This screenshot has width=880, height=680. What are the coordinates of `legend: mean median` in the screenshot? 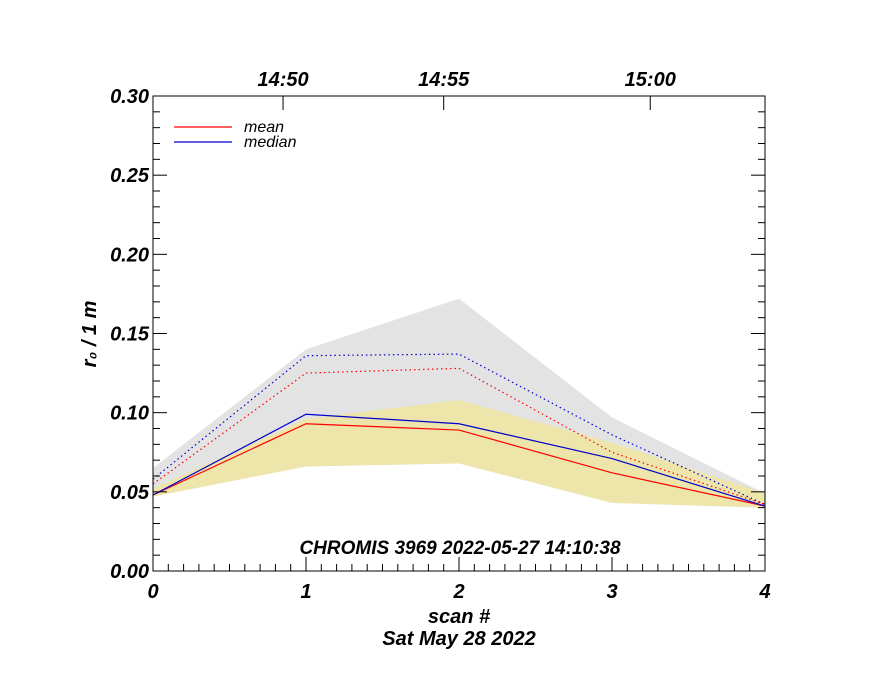 It's located at (235, 135).